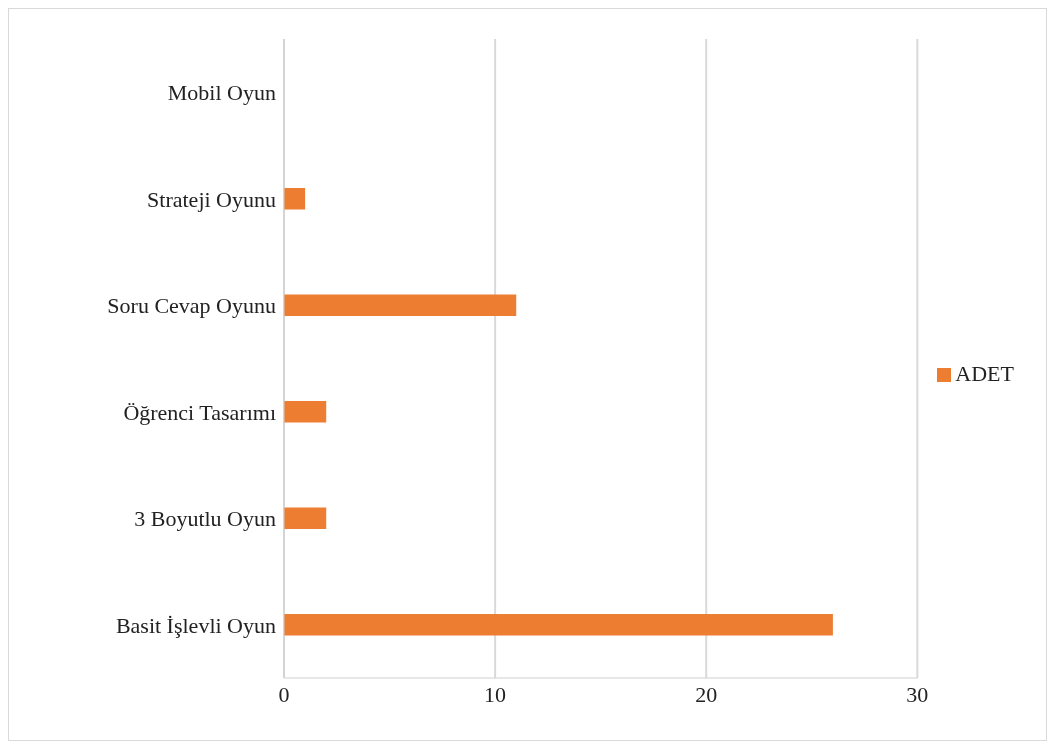  Describe the element at coordinates (195, 625) in the screenshot. I see `y-tick-label: Basit İşlevli Oyun` at that location.